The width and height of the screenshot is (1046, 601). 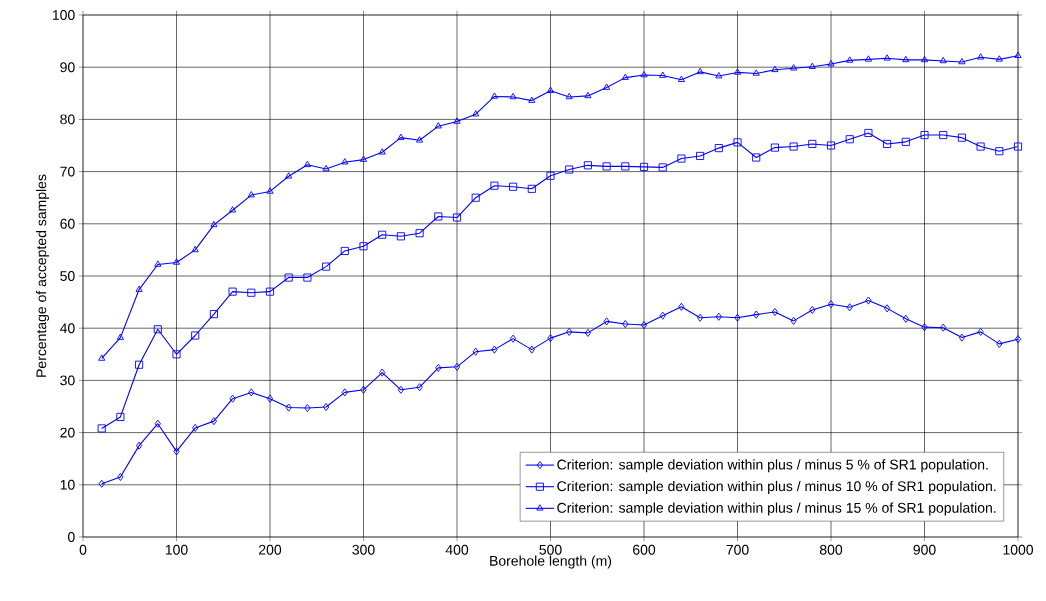 I want to click on x-tick-label: 800, so click(x=831, y=549).